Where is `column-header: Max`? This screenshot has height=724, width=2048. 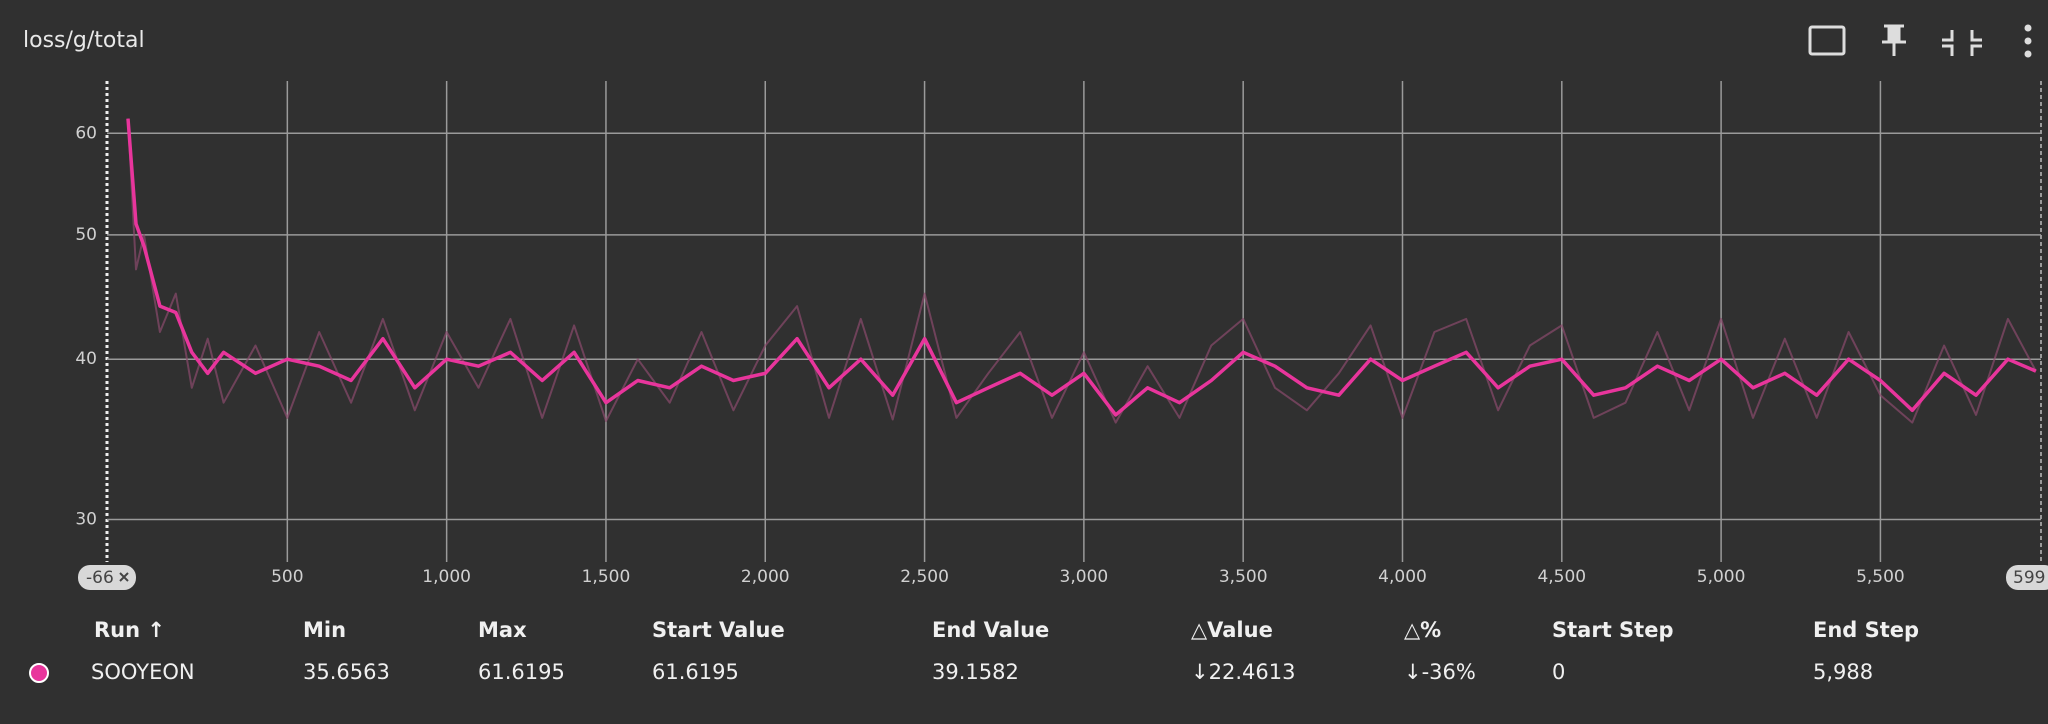 column-header: Max is located at coordinates (502, 630).